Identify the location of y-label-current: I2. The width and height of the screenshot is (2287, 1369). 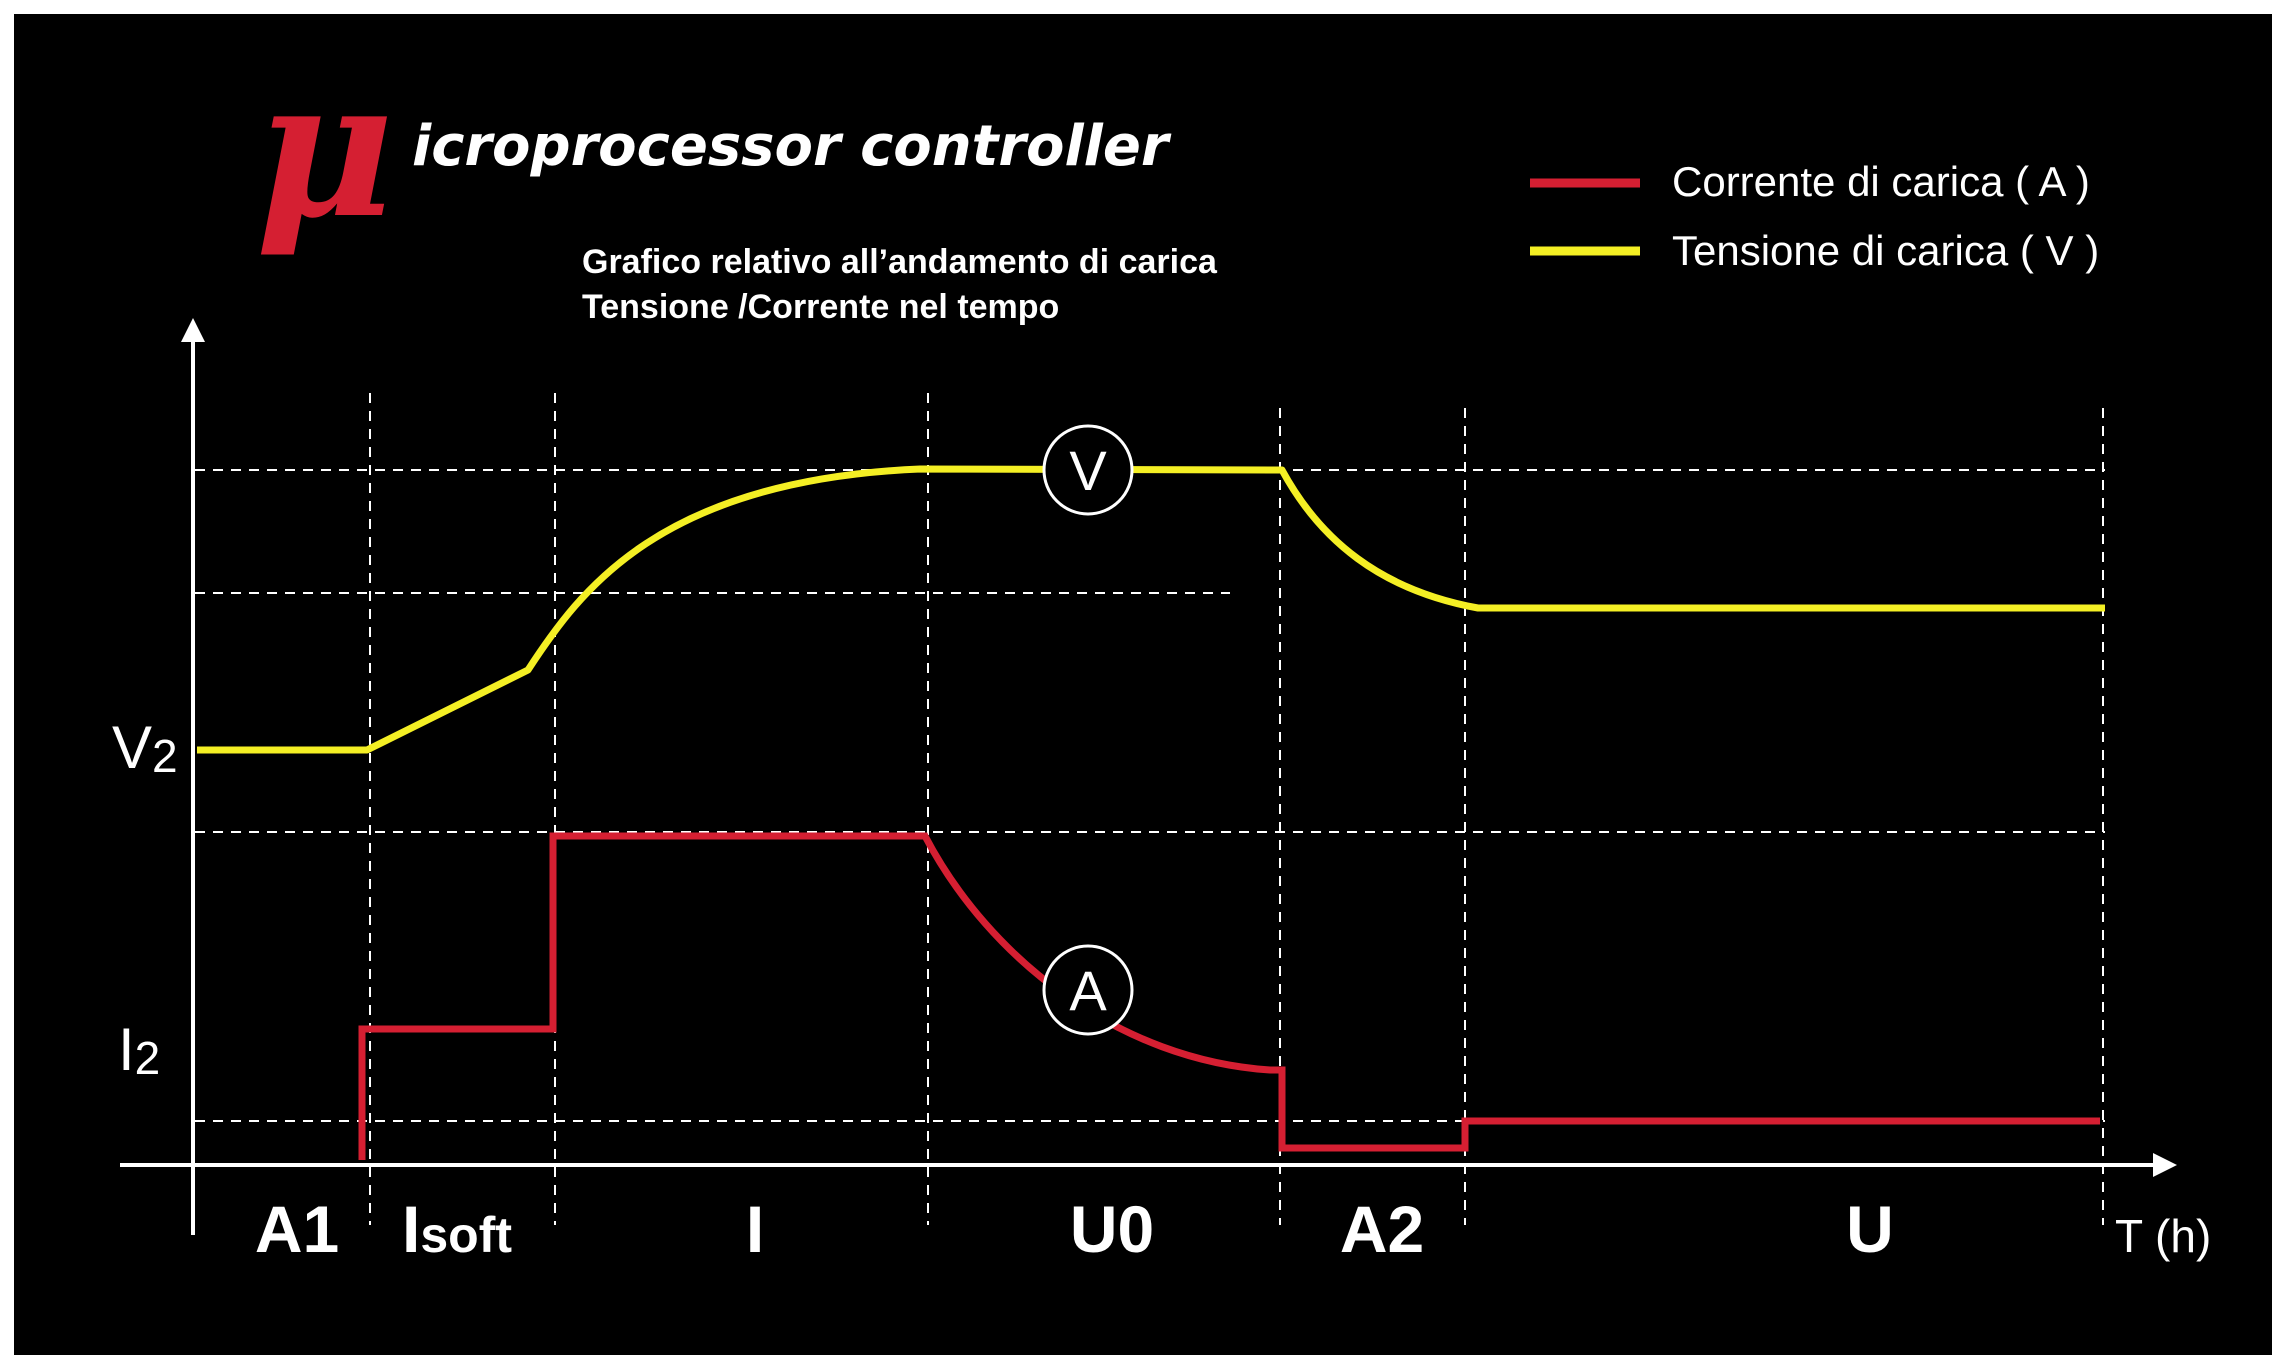
(139, 1050).